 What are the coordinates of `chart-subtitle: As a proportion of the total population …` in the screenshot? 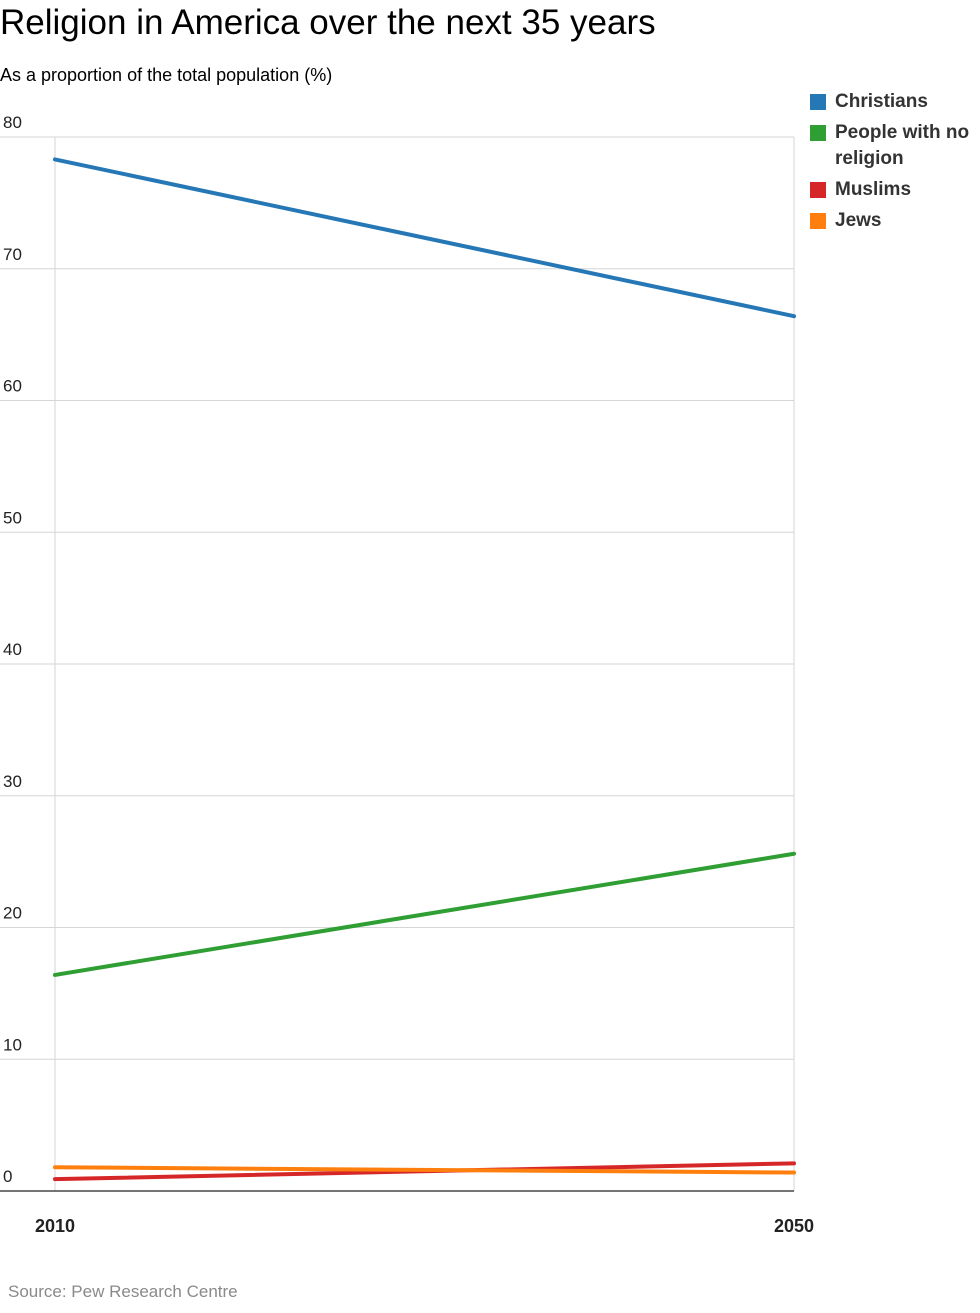 It's located at (166, 75).